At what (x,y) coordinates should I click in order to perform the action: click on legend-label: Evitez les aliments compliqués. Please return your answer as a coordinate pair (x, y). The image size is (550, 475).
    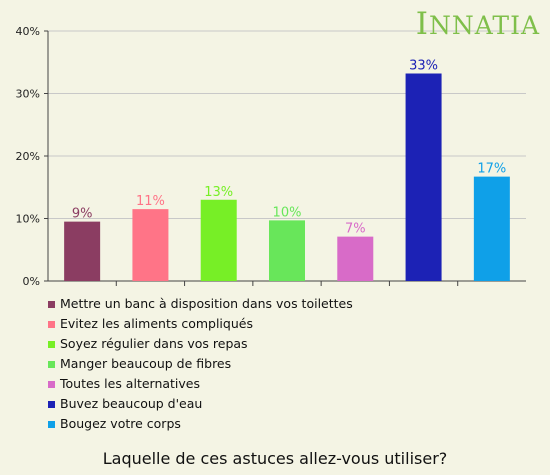
    Looking at the image, I should click on (156, 323).